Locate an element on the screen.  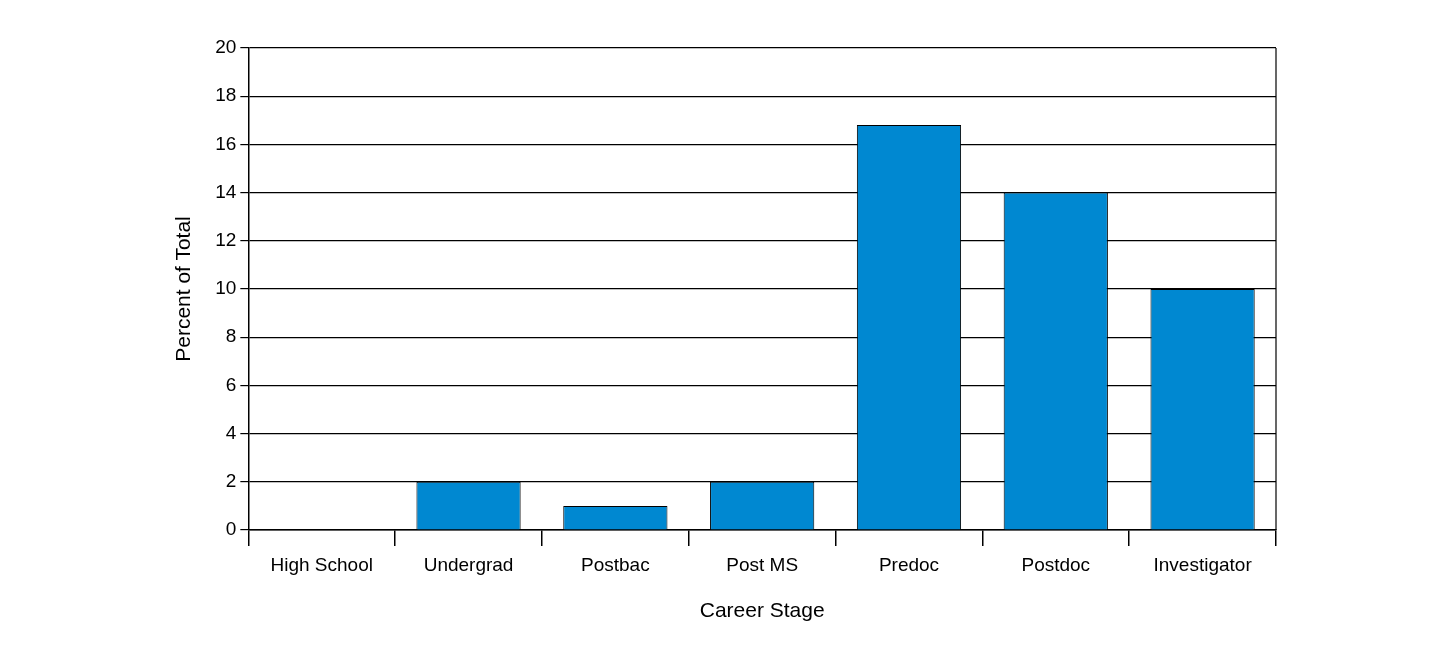
x-tick-label: Postbac is located at coordinates (615, 564).